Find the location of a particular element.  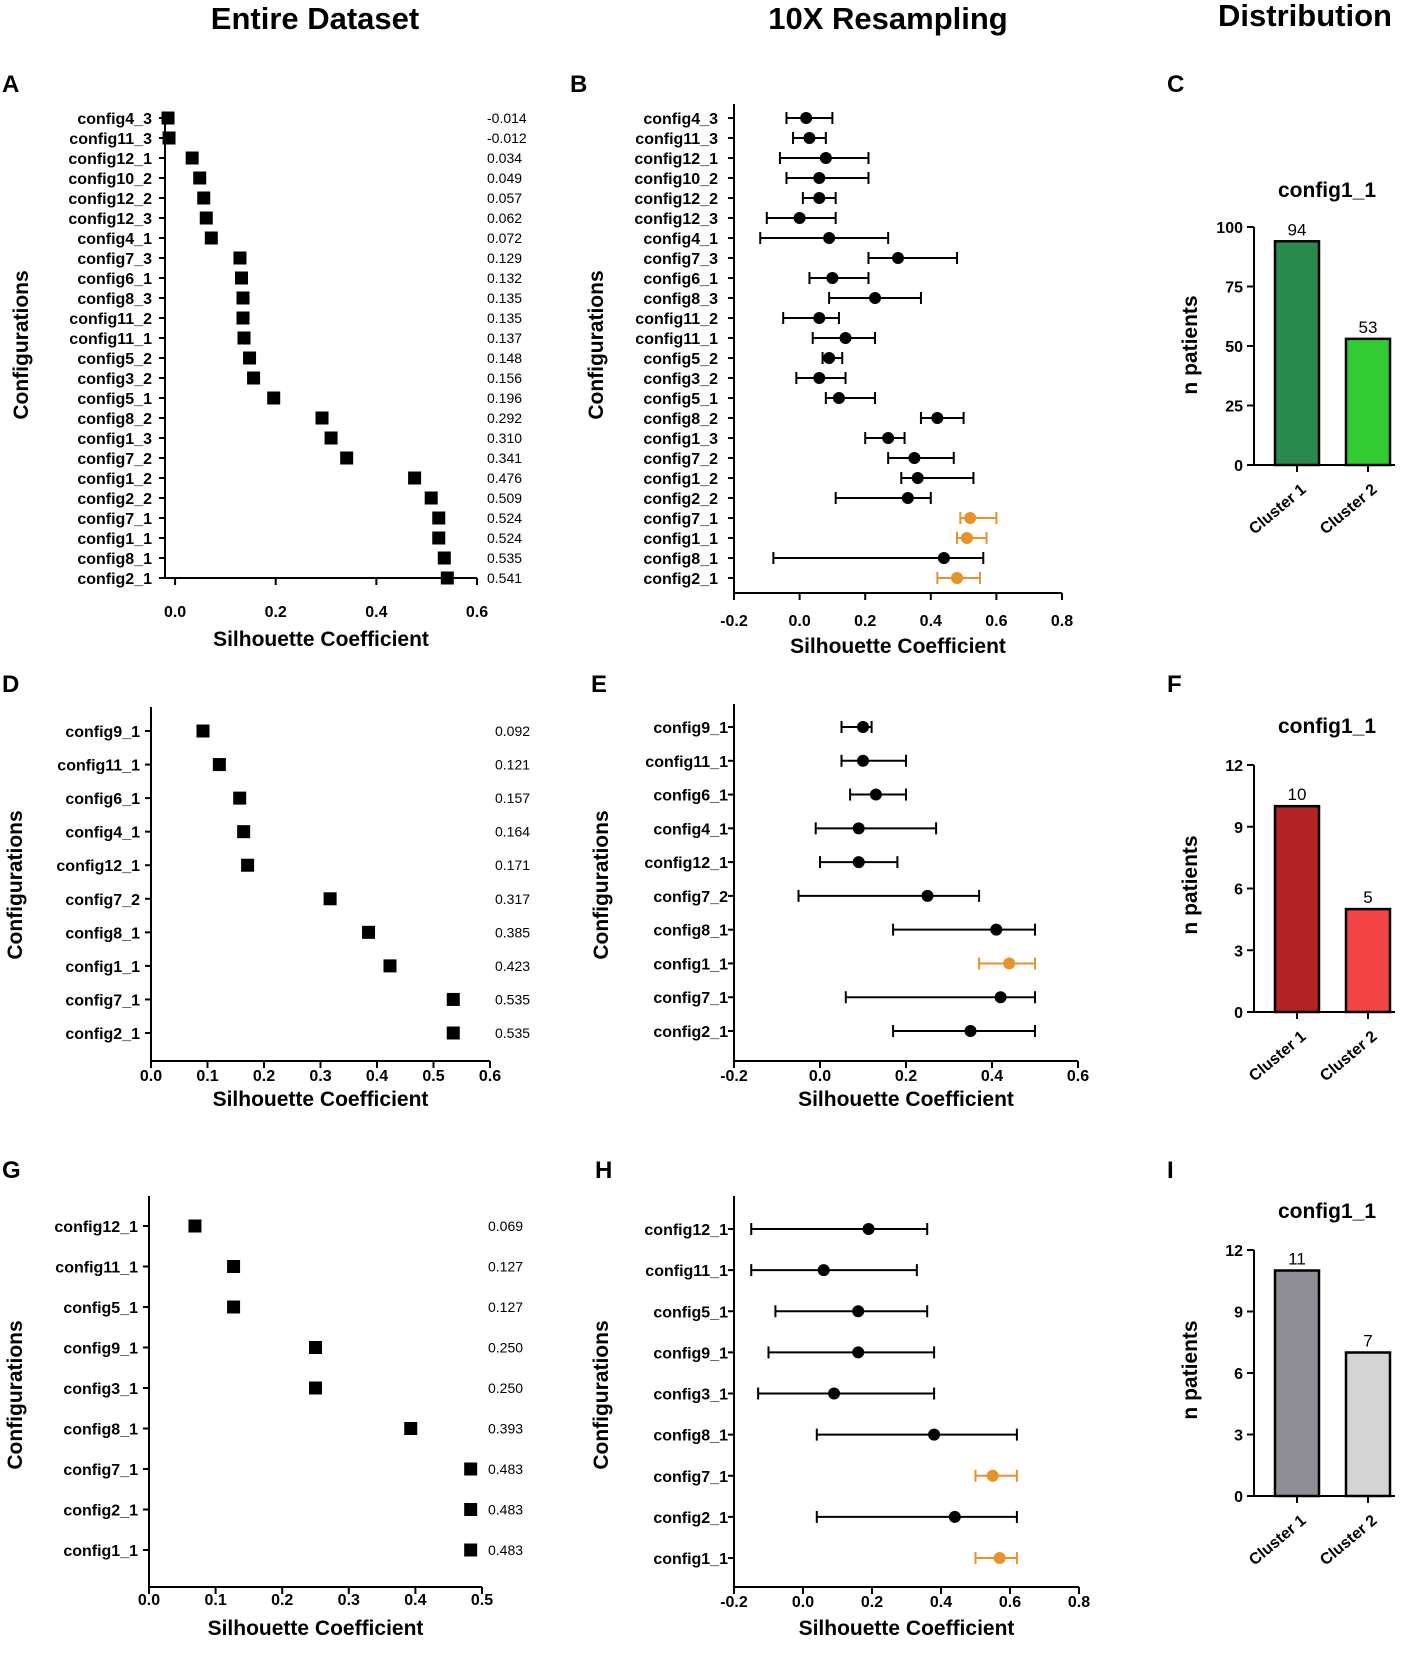

category-label: config8_2 is located at coordinates (680, 419).